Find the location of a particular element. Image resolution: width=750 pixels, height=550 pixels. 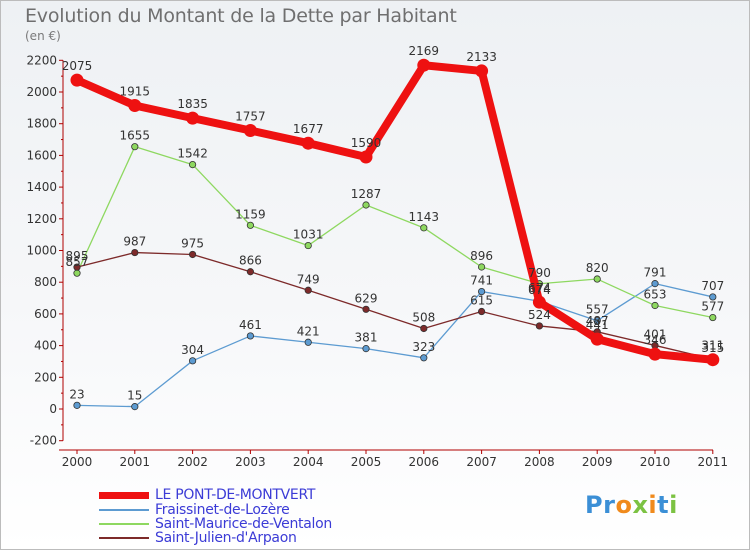

data-label-1: 15 is located at coordinates (134, 396).